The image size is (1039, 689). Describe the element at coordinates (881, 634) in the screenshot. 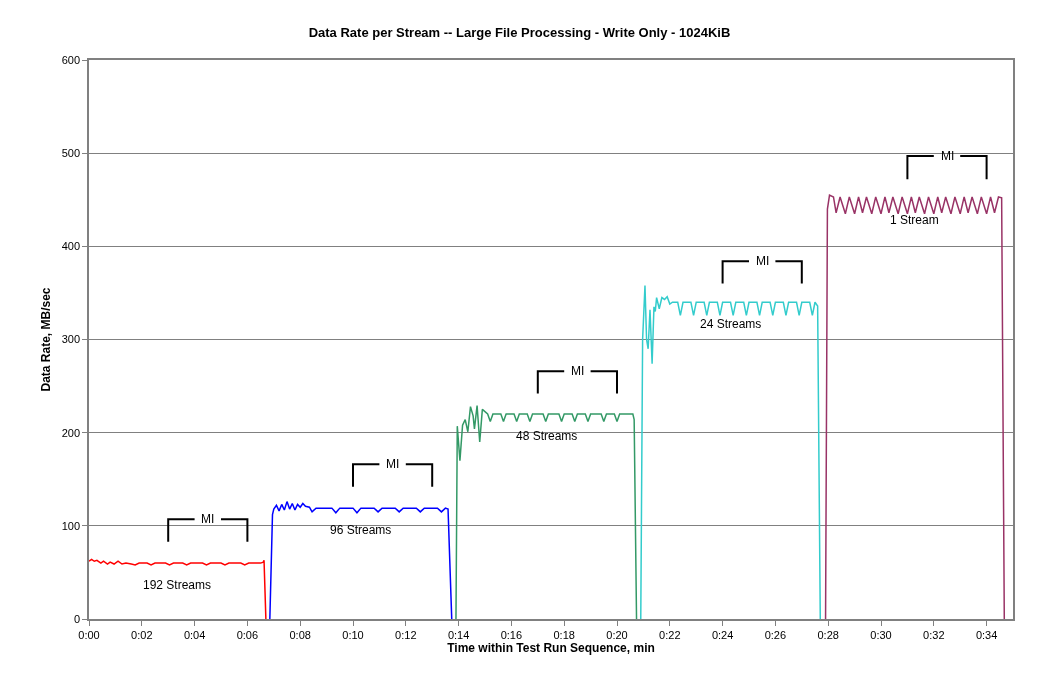

I see `x-tick-label: 0:30` at that location.